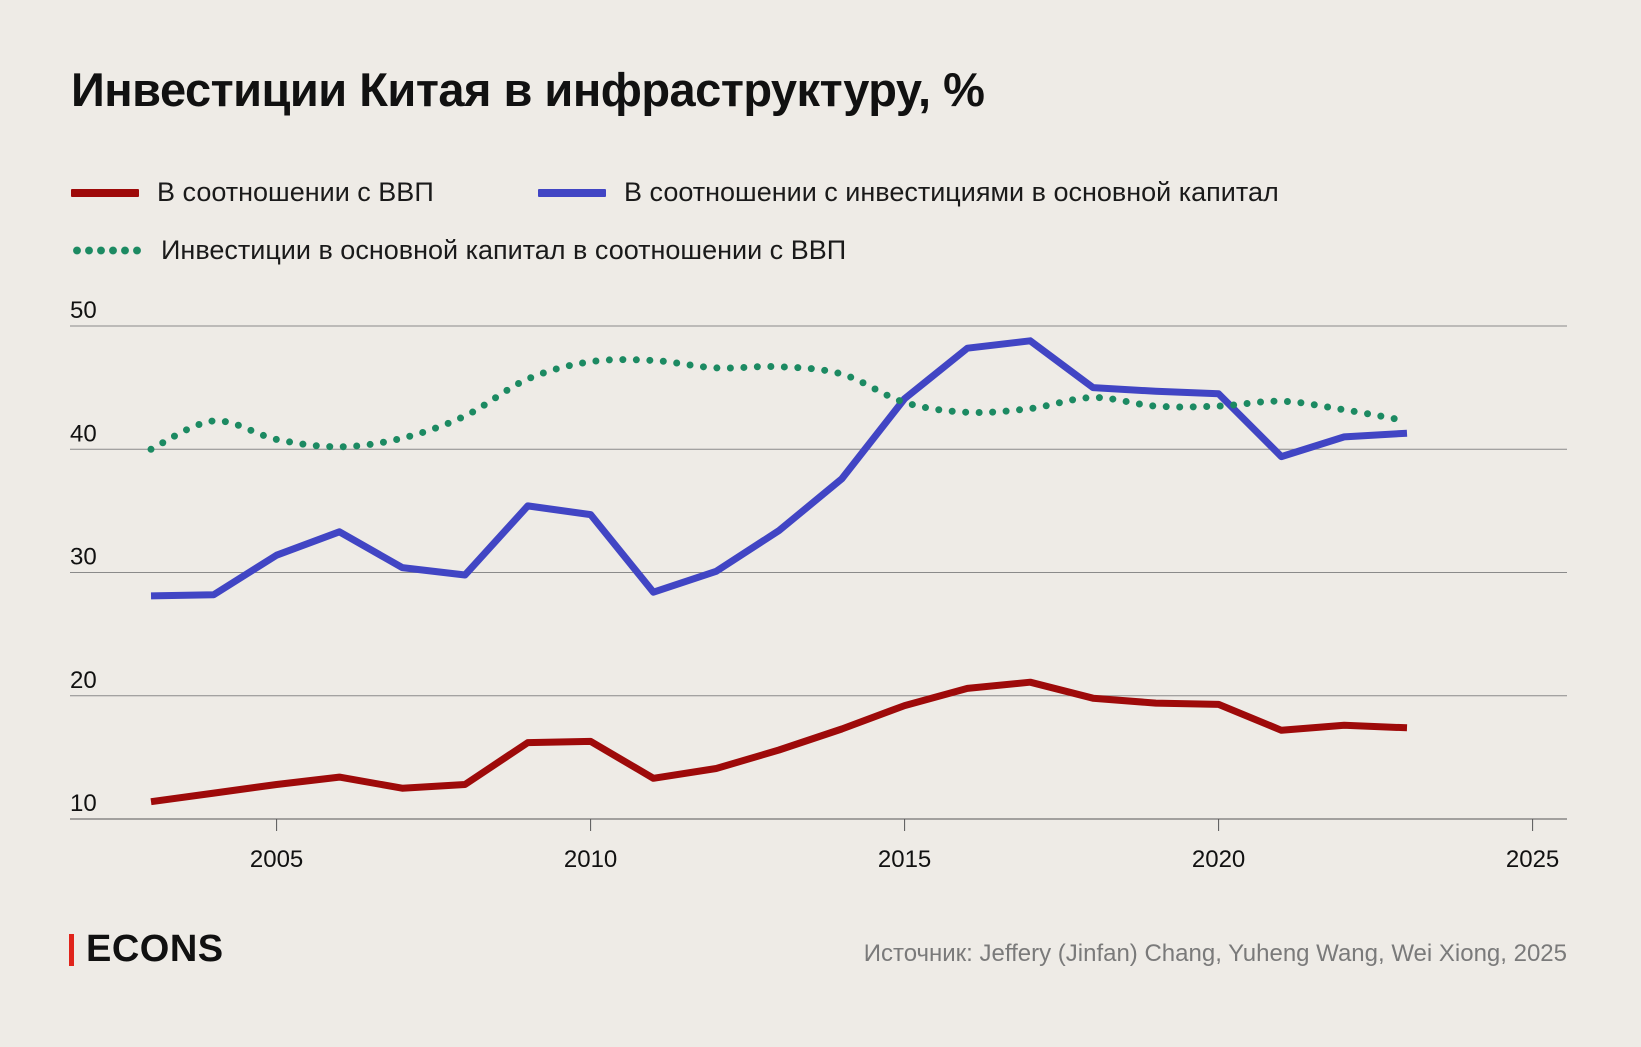 The width and height of the screenshot is (1641, 1047). I want to click on series-line-fixed-investment-gdp, so click(779, 404).